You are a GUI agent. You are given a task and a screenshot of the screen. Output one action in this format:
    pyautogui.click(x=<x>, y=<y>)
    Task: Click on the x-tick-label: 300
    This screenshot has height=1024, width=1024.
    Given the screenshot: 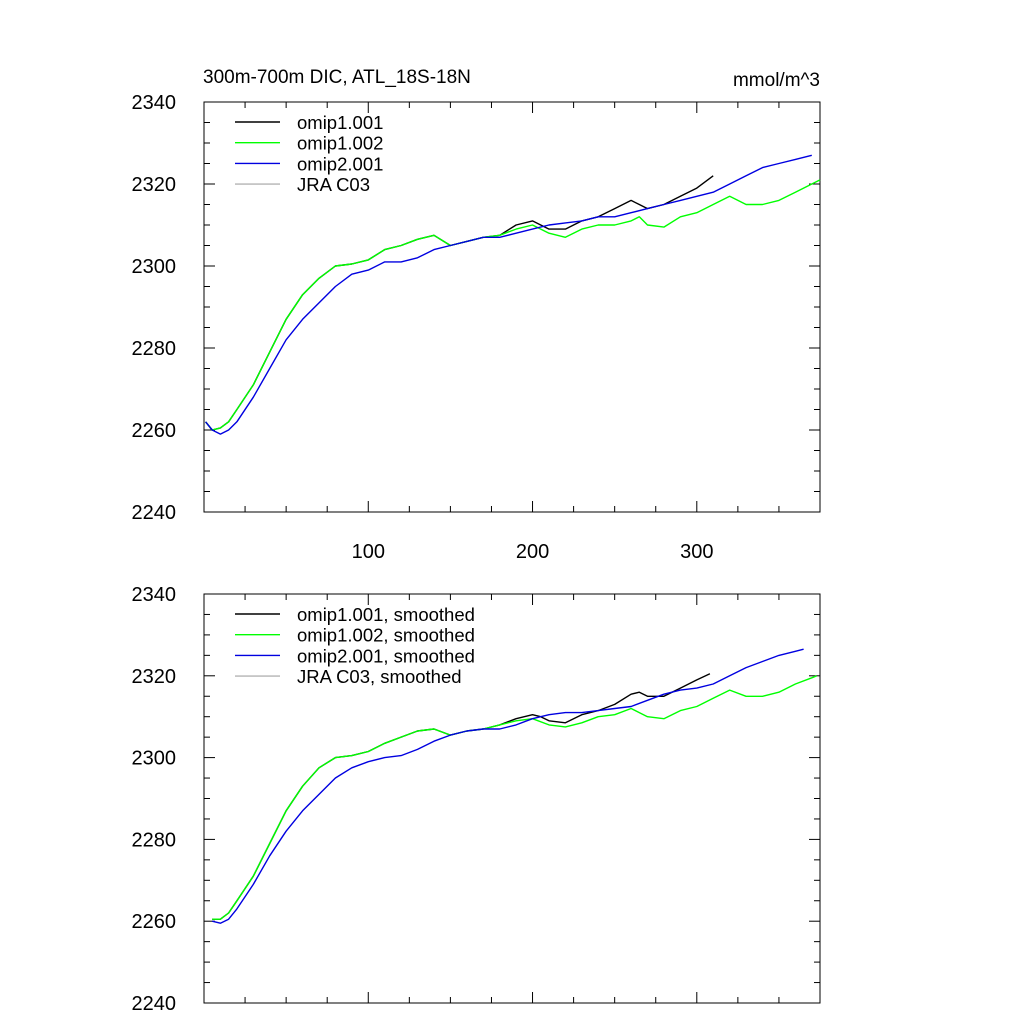 What is the action you would take?
    pyautogui.click(x=696, y=552)
    